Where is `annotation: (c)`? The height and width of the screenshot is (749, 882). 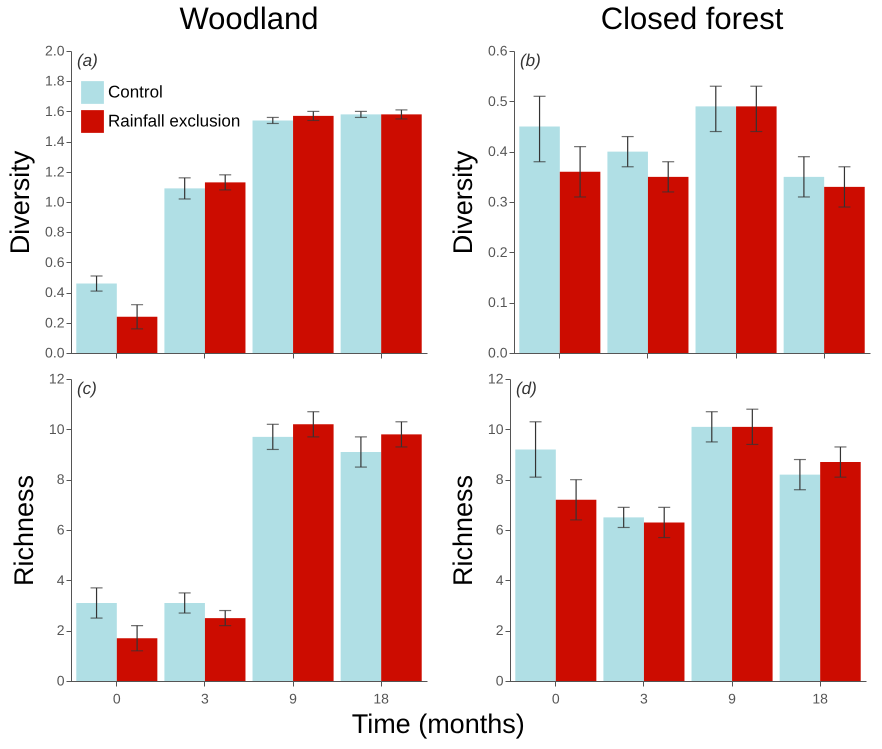 annotation: (c) is located at coordinates (87, 388).